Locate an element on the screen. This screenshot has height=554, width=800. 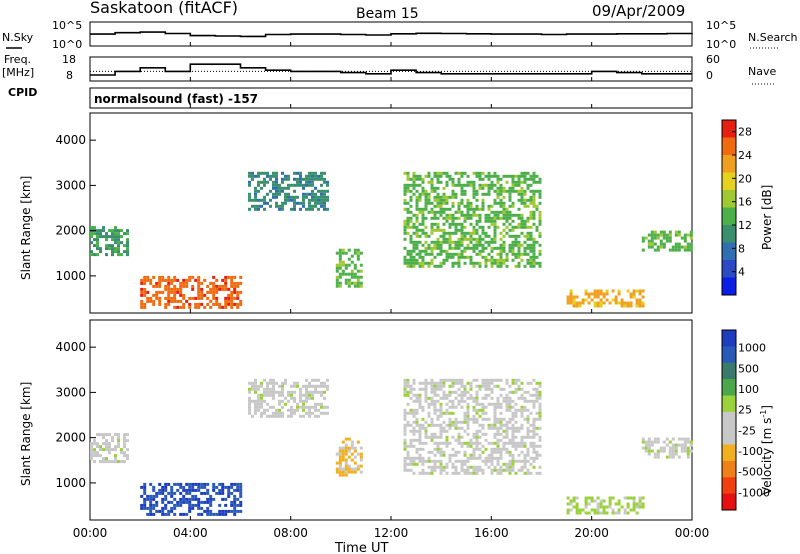
velocity-label-main: Velocity [m s is located at coordinates (767, 456).